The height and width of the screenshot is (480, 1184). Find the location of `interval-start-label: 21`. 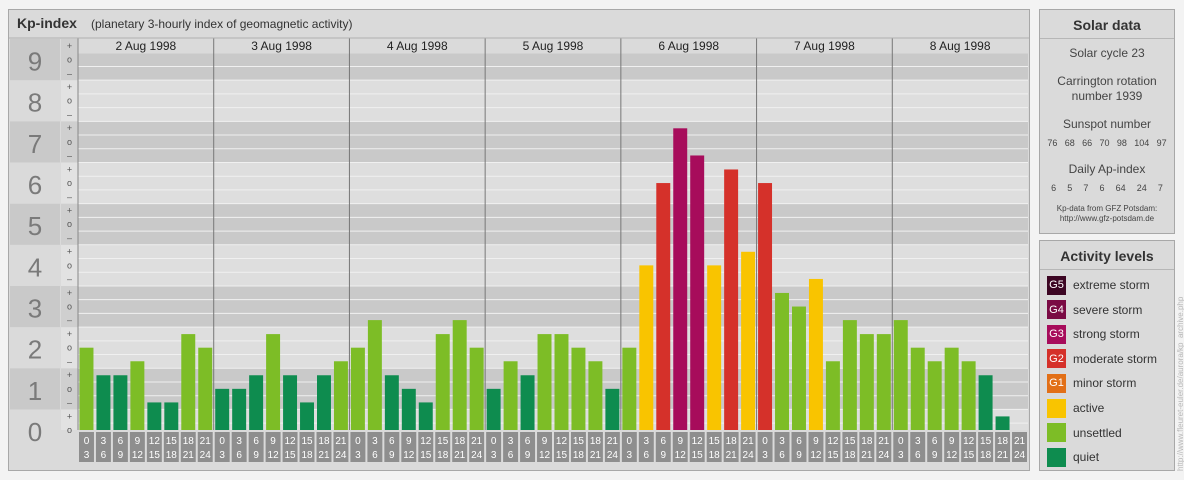

interval-start-label: 21 is located at coordinates (206, 441).